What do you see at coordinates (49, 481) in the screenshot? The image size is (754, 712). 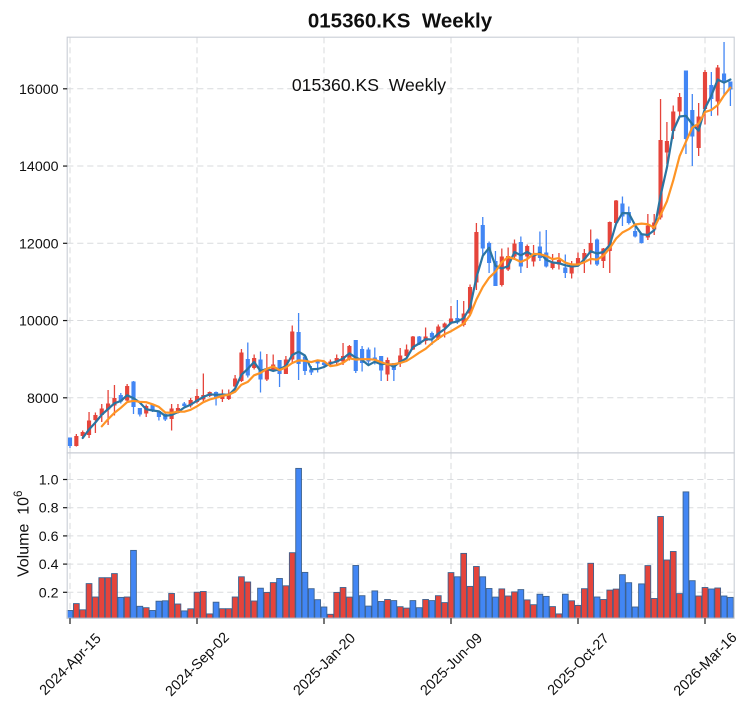 I see `svg-text: 1.0` at bounding box center [49, 481].